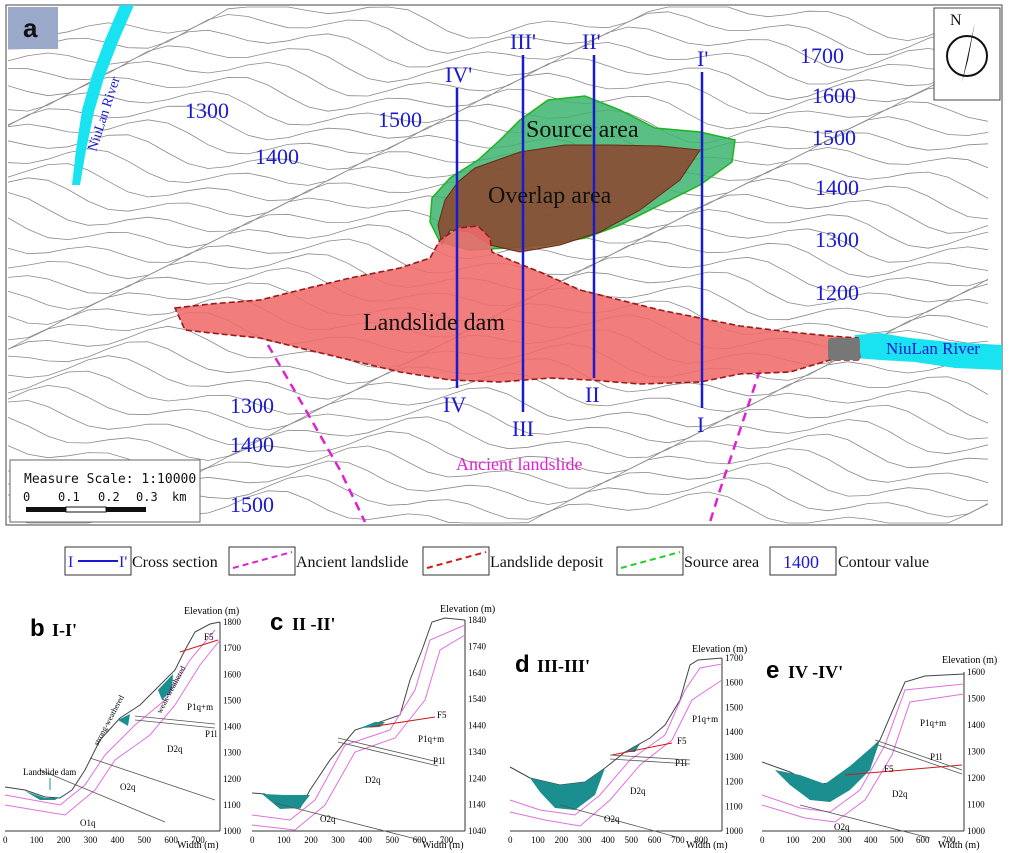 The width and height of the screenshot is (1010, 853). I want to click on legend-deposit-label: Landslide deposit, so click(547, 562).